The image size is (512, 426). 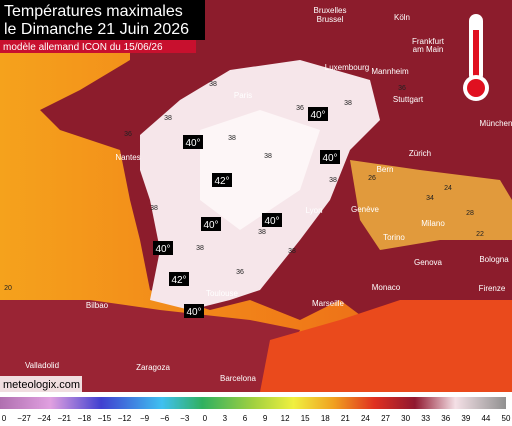 I want to click on city-label: Nantes, so click(x=127, y=157).